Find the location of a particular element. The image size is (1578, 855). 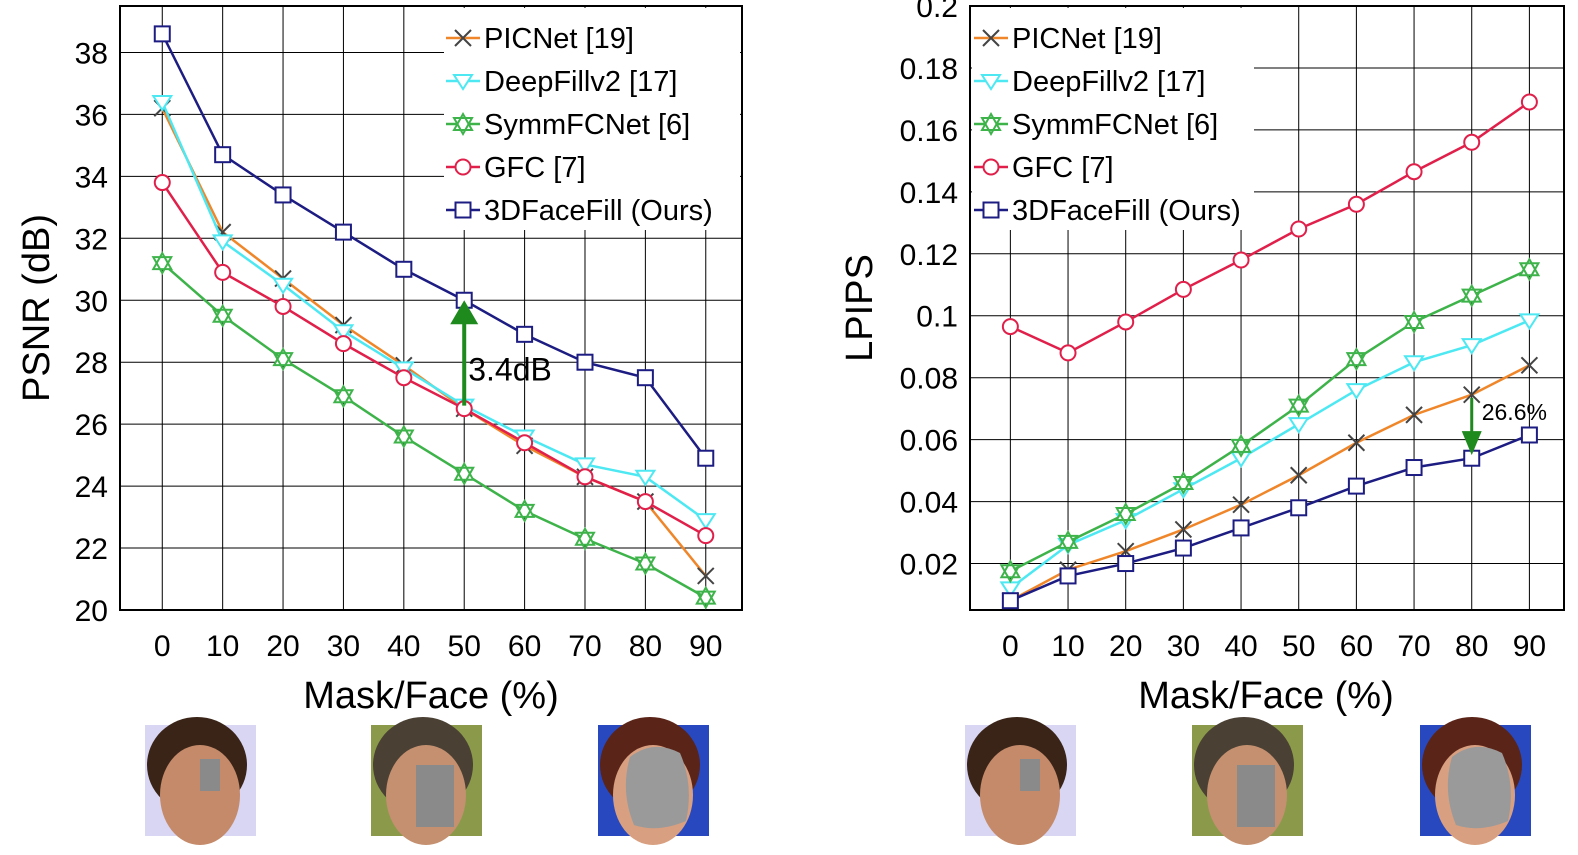

psnr-legend-marker-3dfacefill-ours is located at coordinates (463, 210).